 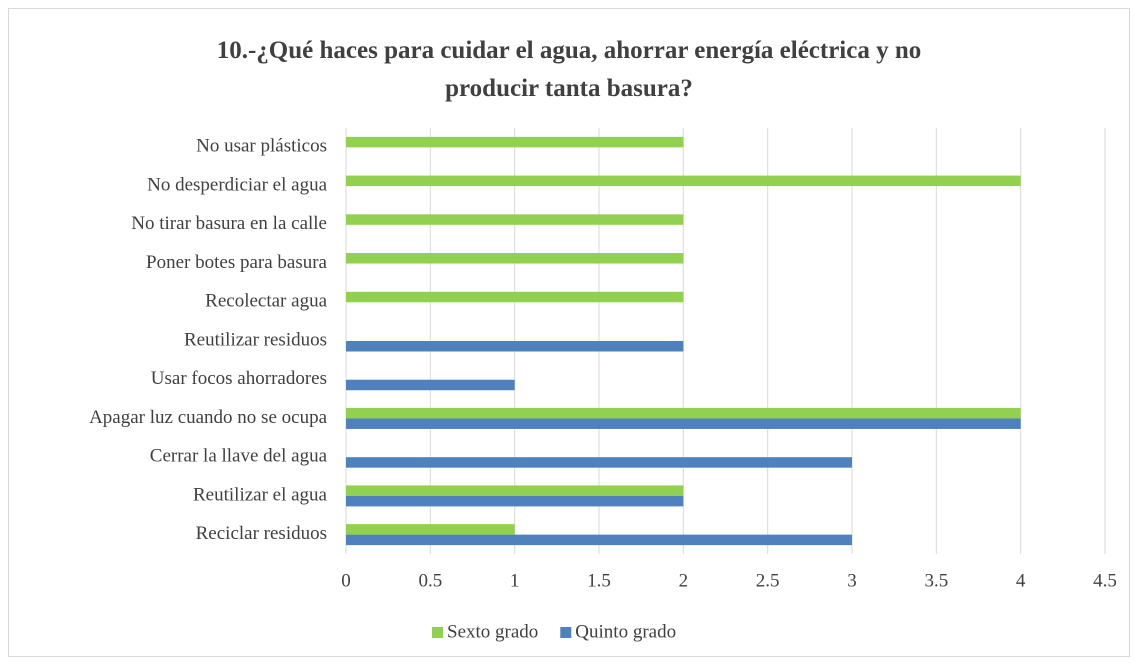 I want to click on x-tick-label: 2.5, so click(x=768, y=580).